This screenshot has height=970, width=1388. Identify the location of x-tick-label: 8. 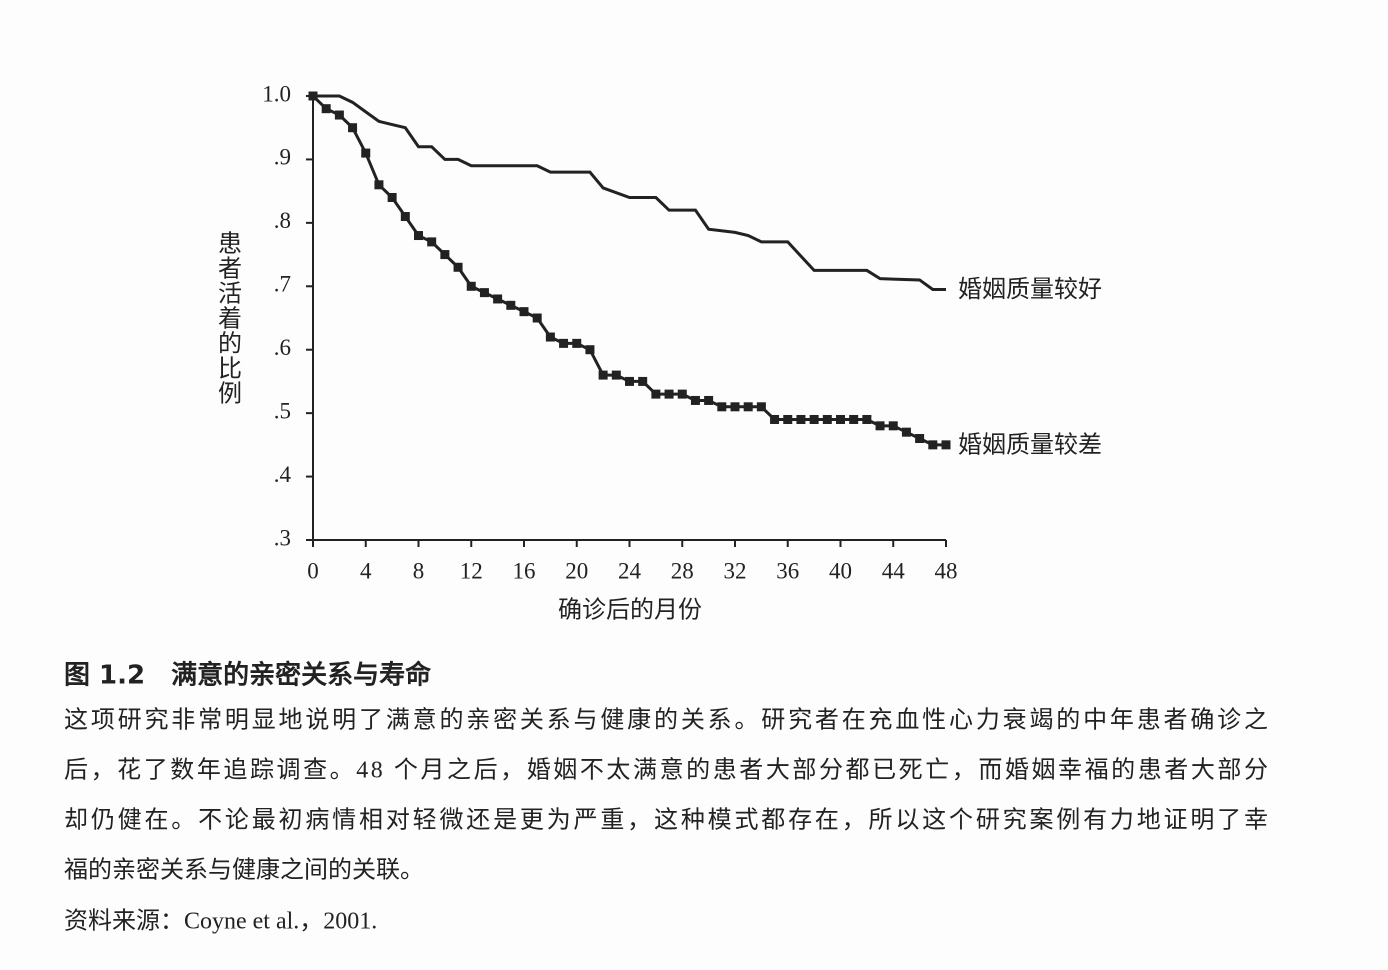
(419, 570).